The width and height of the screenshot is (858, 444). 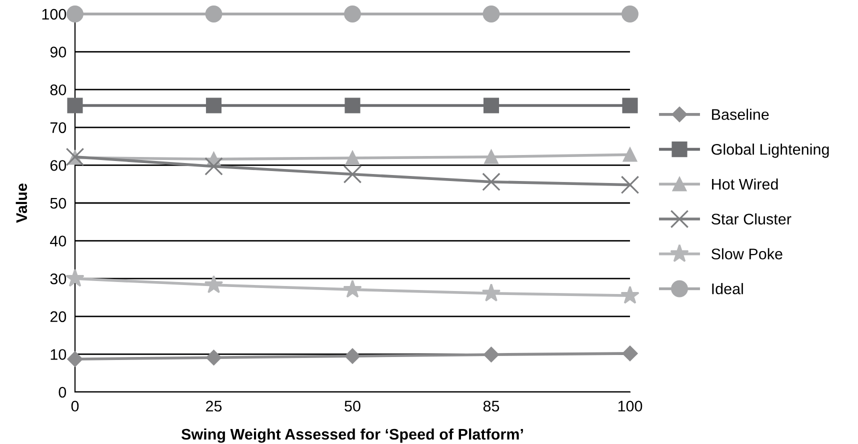 I want to click on y-tick-label: 40, so click(x=58, y=241).